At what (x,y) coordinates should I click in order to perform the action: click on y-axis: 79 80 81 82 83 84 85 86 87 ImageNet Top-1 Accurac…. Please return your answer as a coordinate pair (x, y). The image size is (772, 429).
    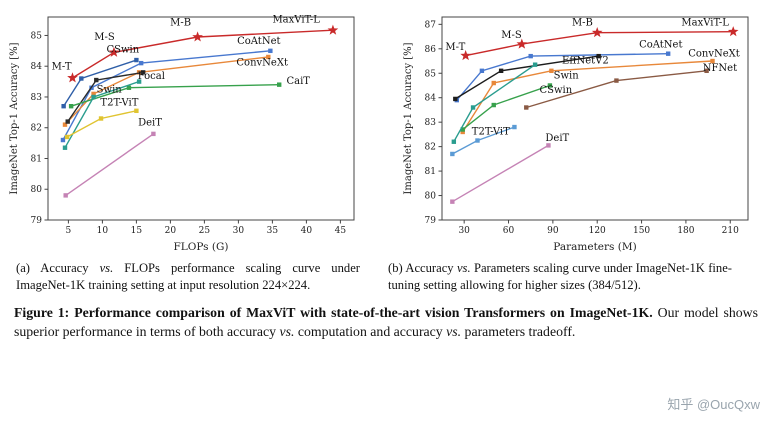
    Looking at the image, I should click on (422, 123).